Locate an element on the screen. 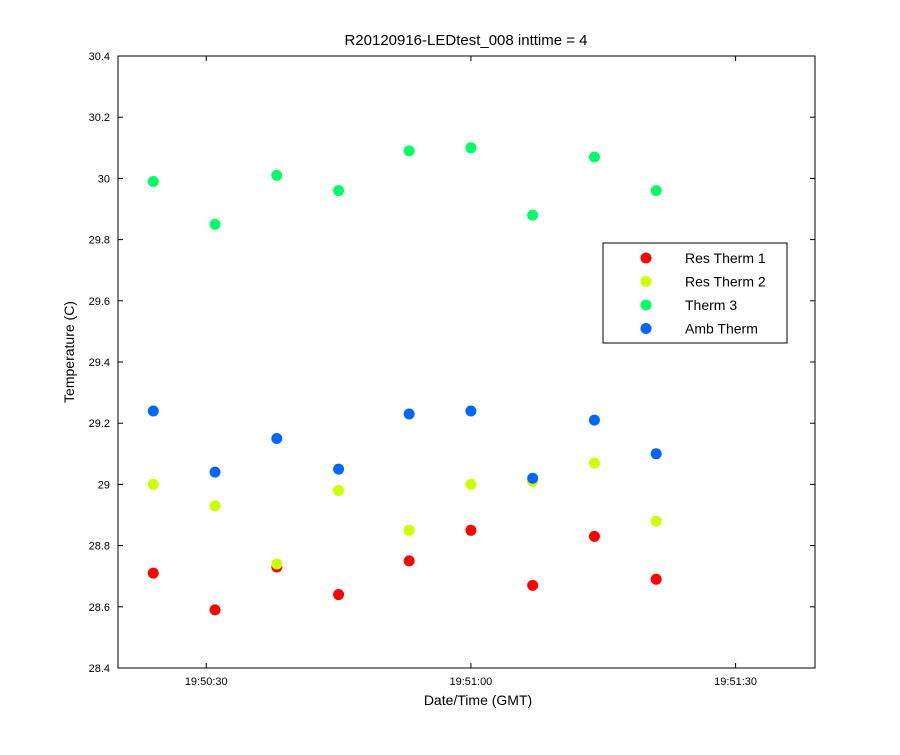 The width and height of the screenshot is (900, 755). x-tick-label: 19:51:00 is located at coordinates (470, 682).